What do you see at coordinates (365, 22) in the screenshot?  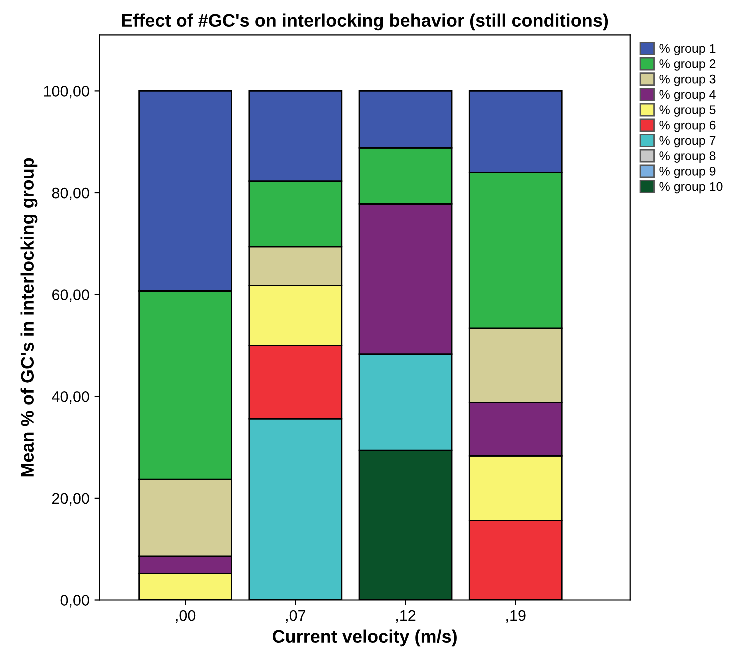 I see `chart-title: Effect of #GC's on interlocking behavior (still conditions)` at bounding box center [365, 22].